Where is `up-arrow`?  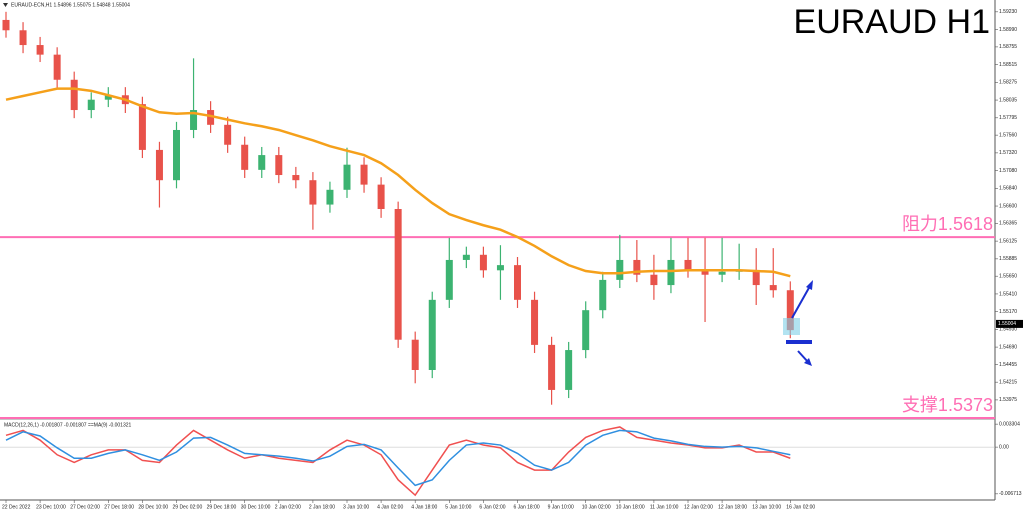
up-arrow is located at coordinates (801, 302).